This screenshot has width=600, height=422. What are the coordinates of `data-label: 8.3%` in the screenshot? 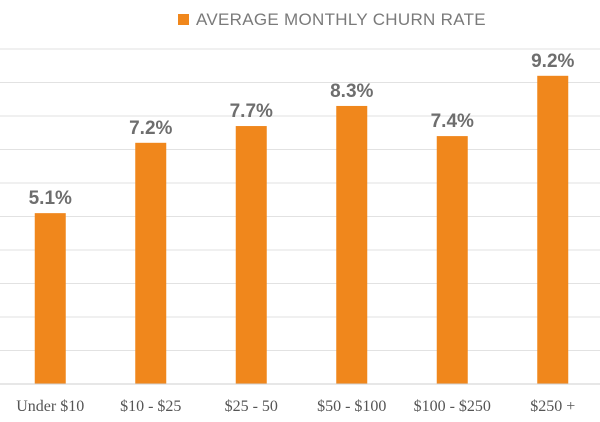 It's located at (351, 91).